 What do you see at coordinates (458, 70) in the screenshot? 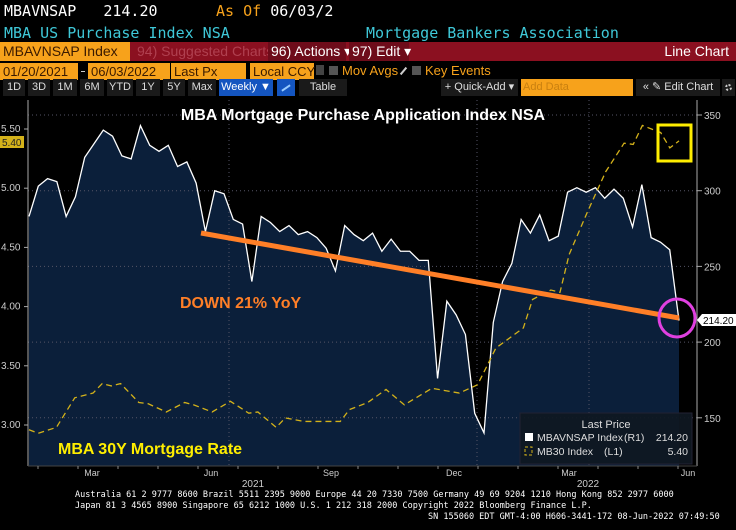
I see `key-events-label: Key Events` at bounding box center [458, 70].